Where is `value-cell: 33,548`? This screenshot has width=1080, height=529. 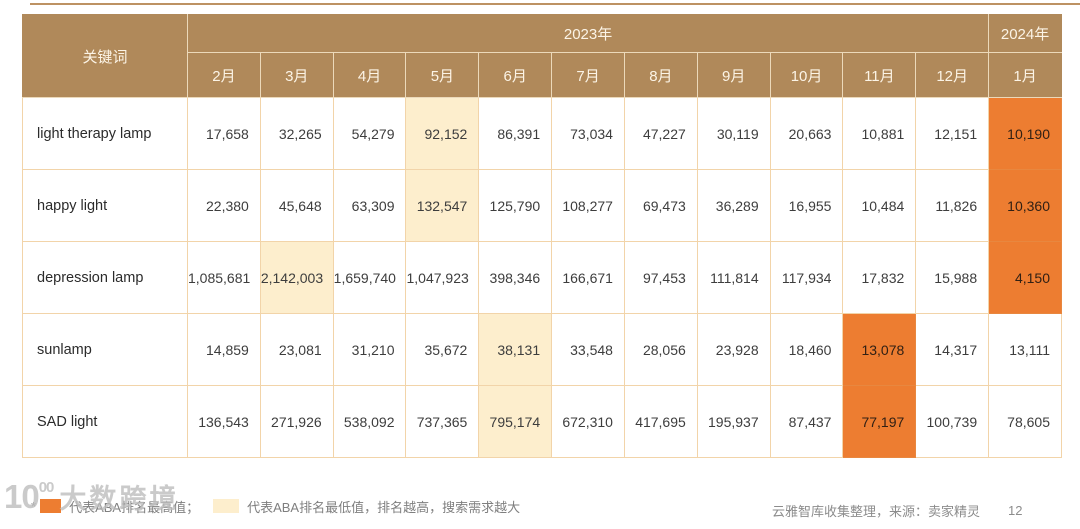
value-cell: 33,548 is located at coordinates (588, 349).